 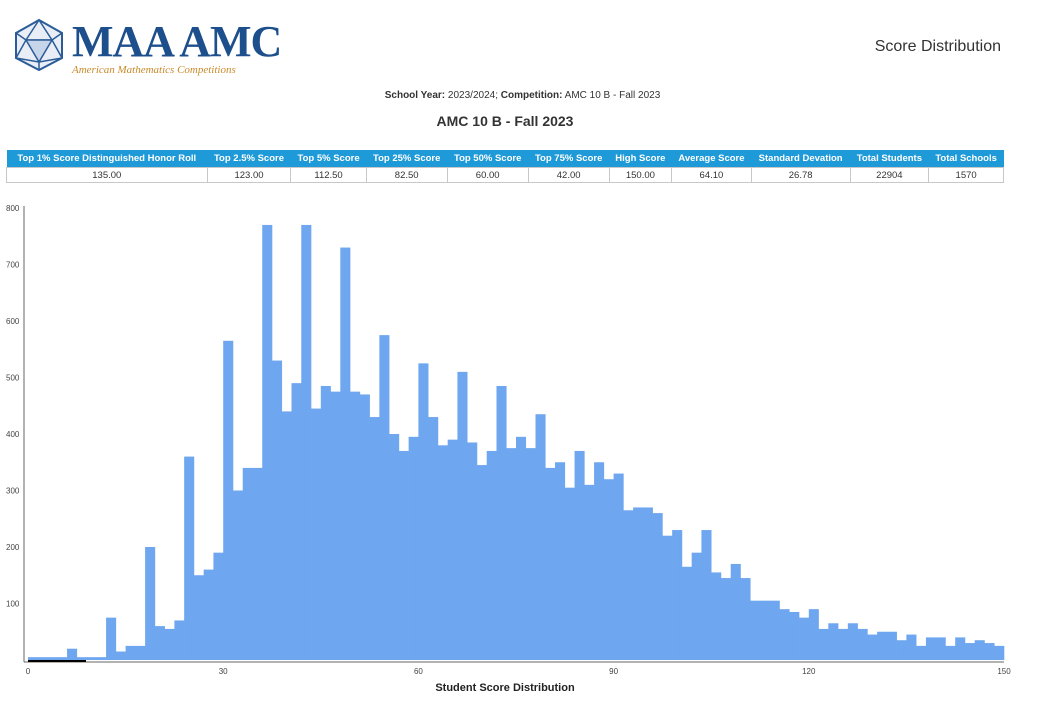 I want to click on stats-header-cell: Total Schools, so click(x=966, y=159).